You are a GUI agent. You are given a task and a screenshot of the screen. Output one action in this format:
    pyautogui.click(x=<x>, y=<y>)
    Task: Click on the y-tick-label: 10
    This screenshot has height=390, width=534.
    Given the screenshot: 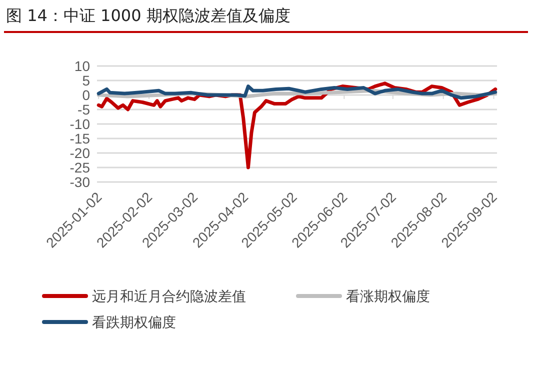 What is the action you would take?
    pyautogui.click(x=82, y=66)
    